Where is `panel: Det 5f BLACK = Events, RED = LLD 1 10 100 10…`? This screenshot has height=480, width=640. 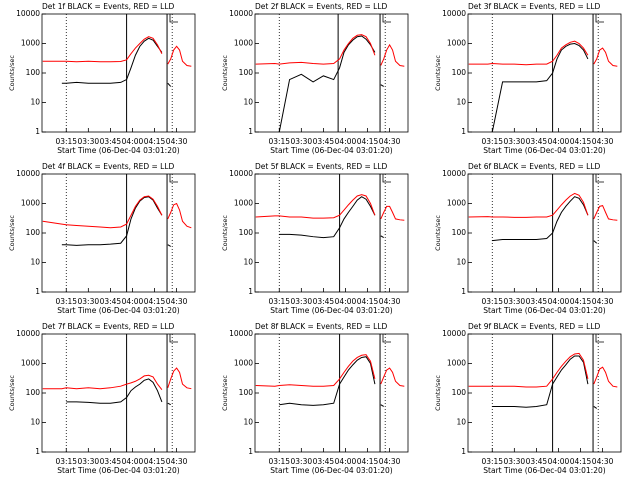 panel: Det 5f BLACK = Events, RED = LLD 1 10 100 10… is located at coordinates (315, 238).